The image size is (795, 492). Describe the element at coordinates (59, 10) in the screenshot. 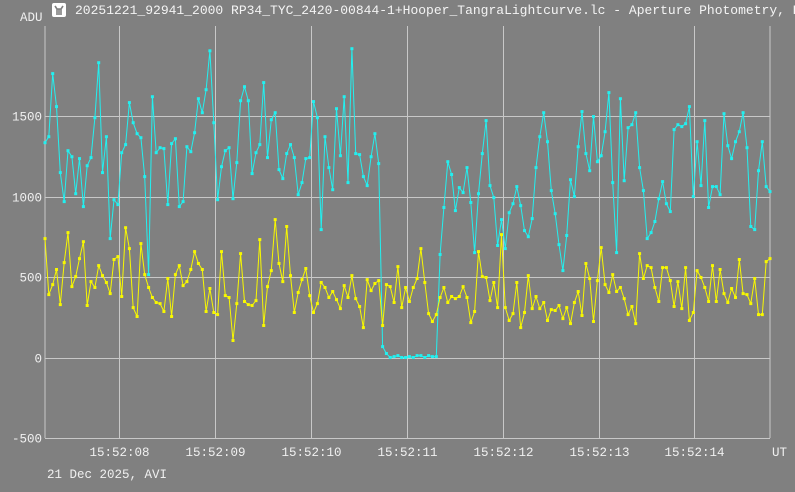

I see `app-icon` at that location.